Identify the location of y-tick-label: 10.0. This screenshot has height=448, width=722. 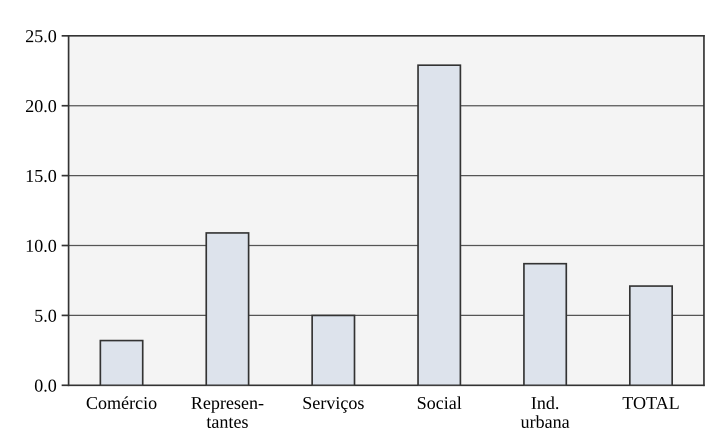
(41, 246).